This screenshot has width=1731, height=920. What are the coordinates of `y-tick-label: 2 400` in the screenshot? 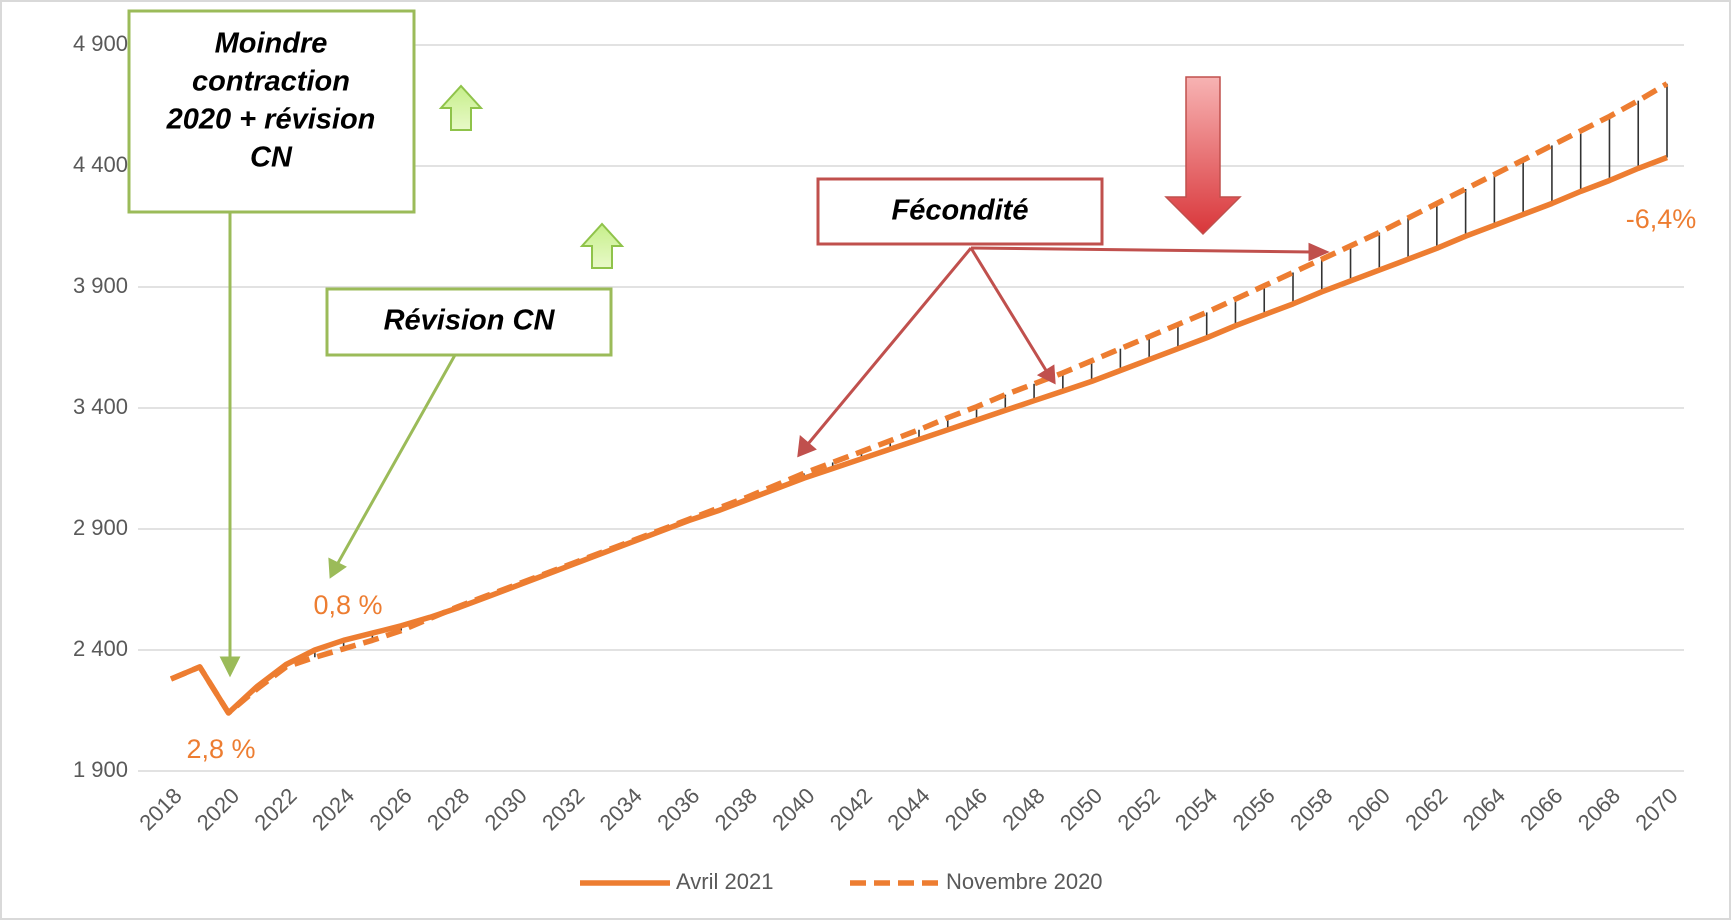 It's located at (100, 648).